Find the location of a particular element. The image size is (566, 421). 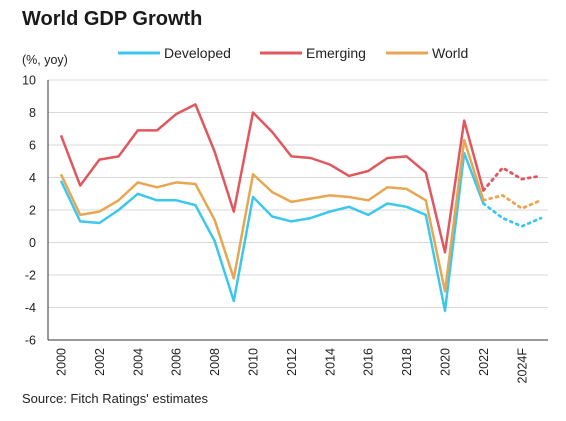

y-tick-label: 8 is located at coordinates (32, 113).